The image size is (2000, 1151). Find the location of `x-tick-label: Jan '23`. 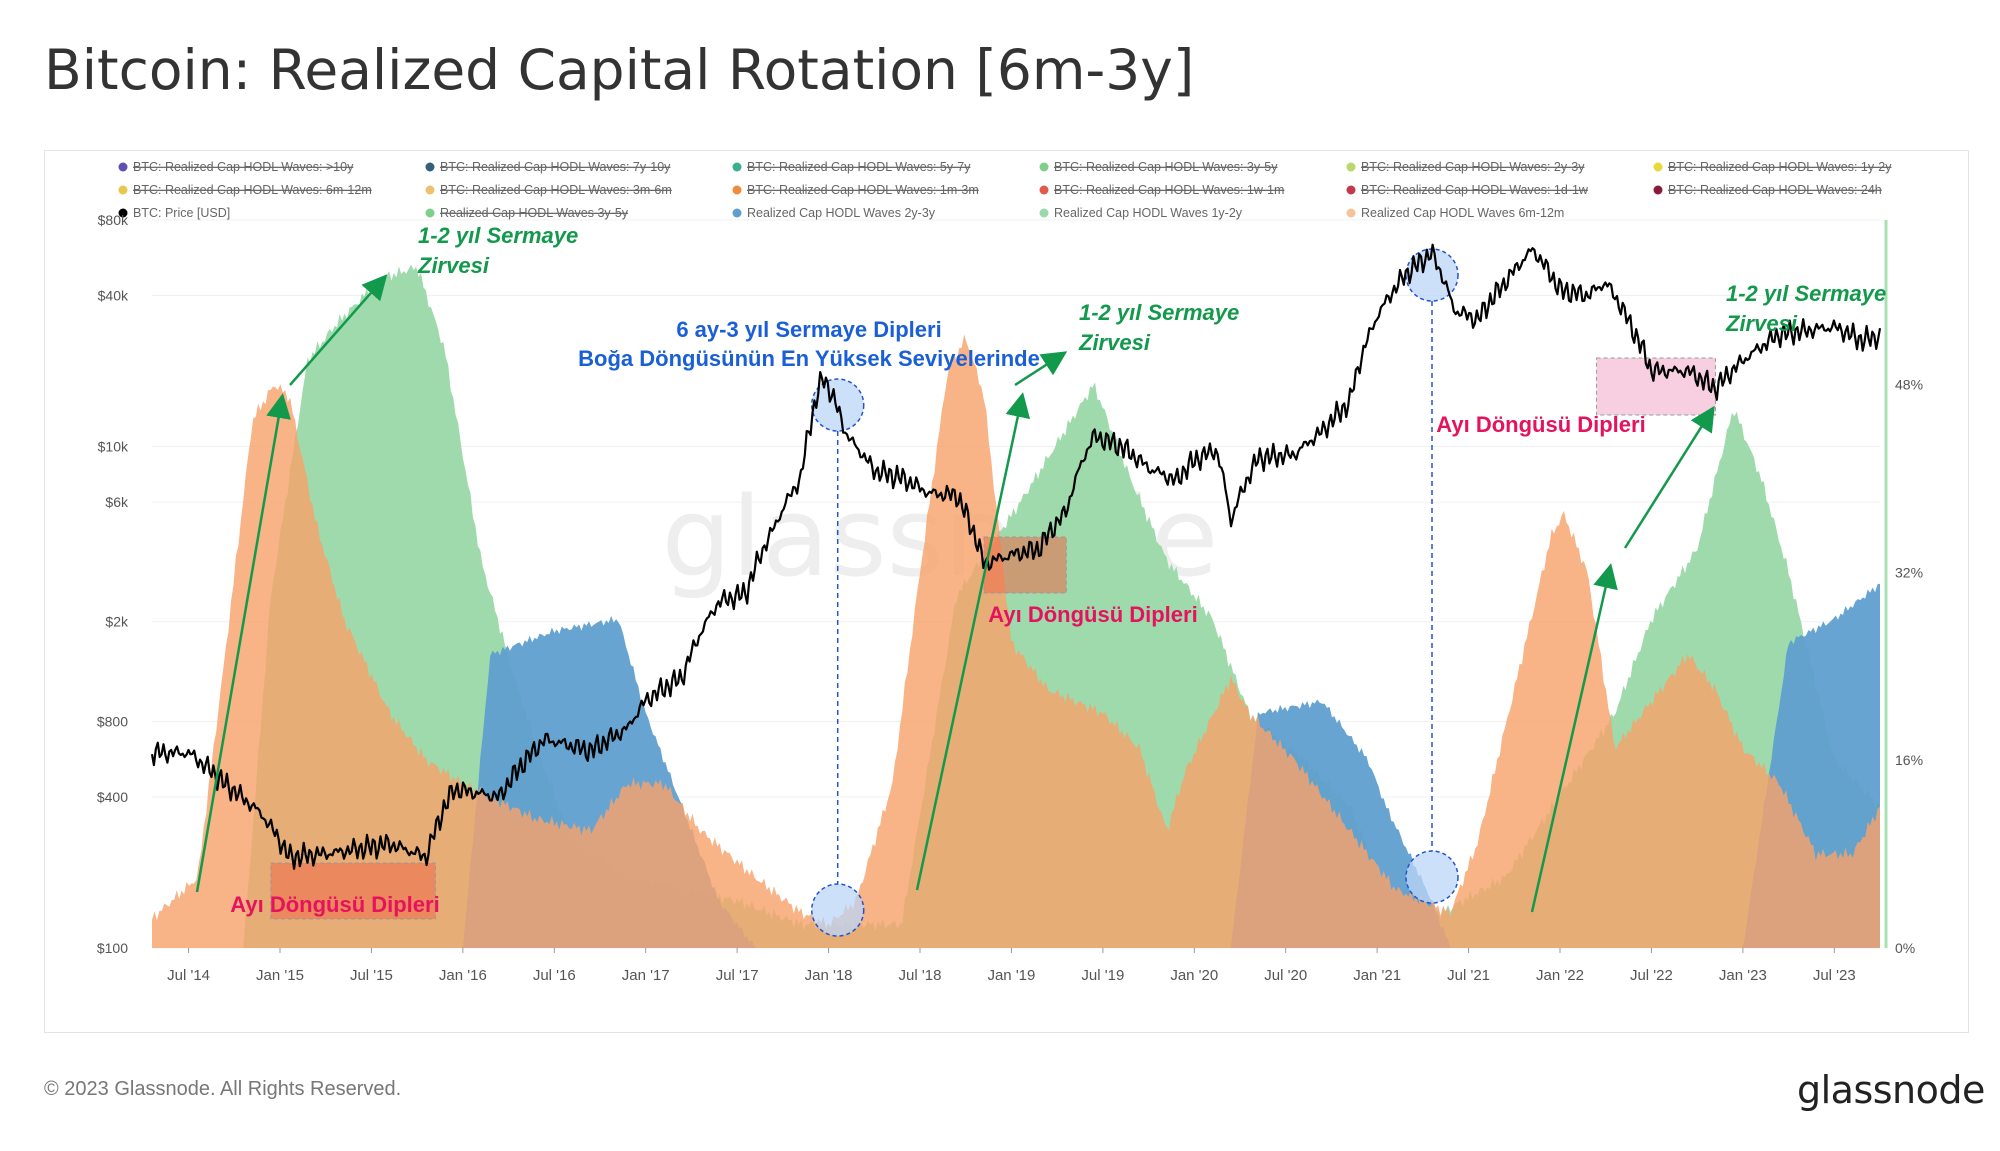

x-tick-label: Jan '23 is located at coordinates (1743, 975).